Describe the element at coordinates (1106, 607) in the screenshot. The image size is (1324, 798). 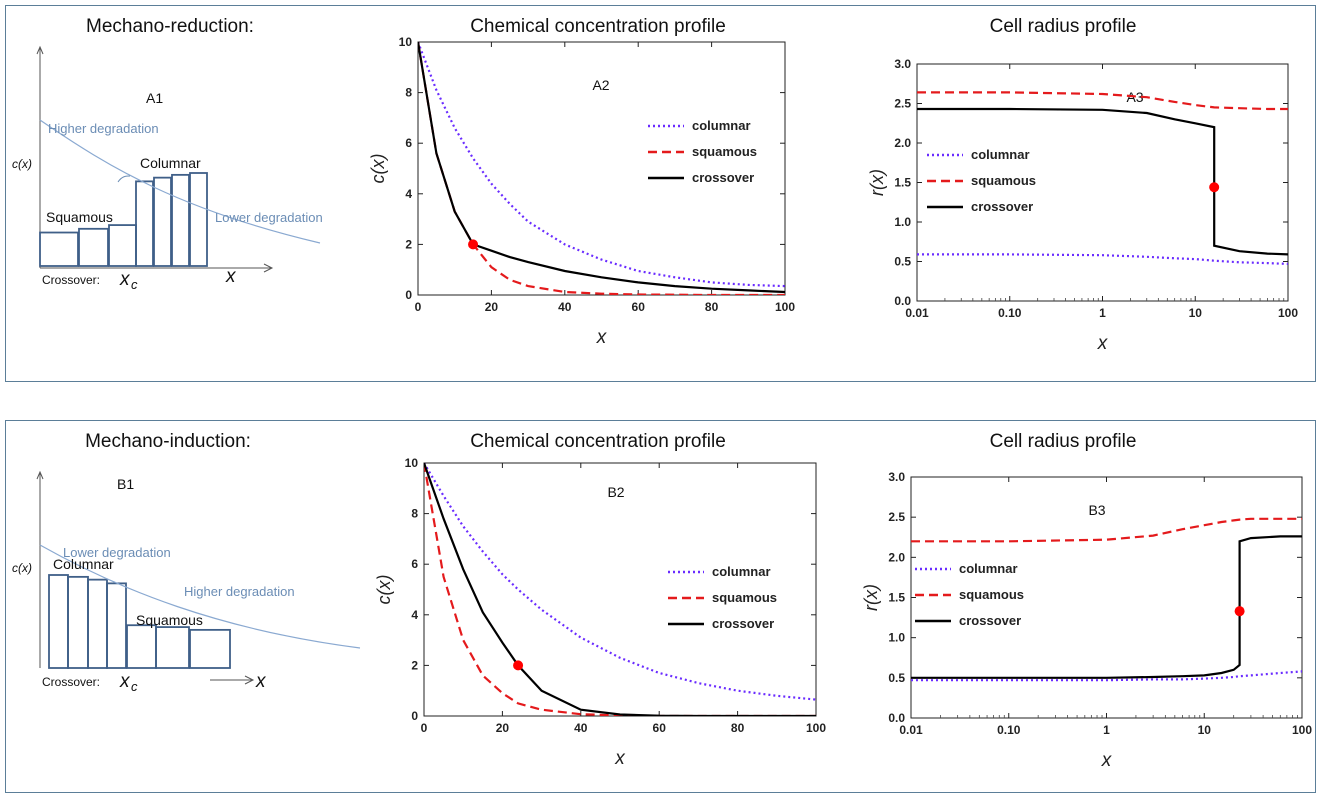
I see `b-radius-series-crossover` at that location.